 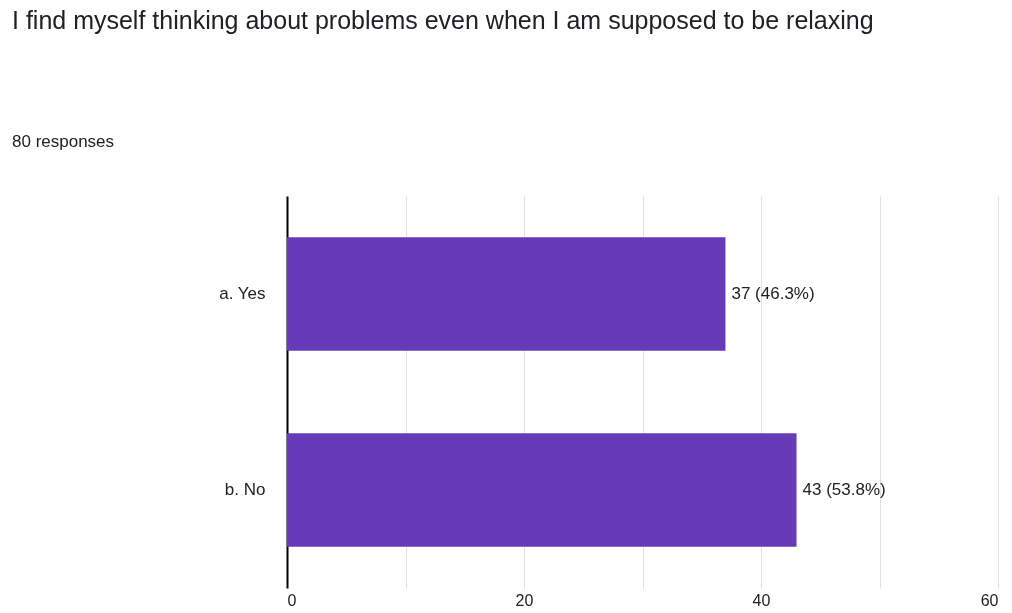 I want to click on y-tick-label: a. Yes, so click(x=242, y=293).